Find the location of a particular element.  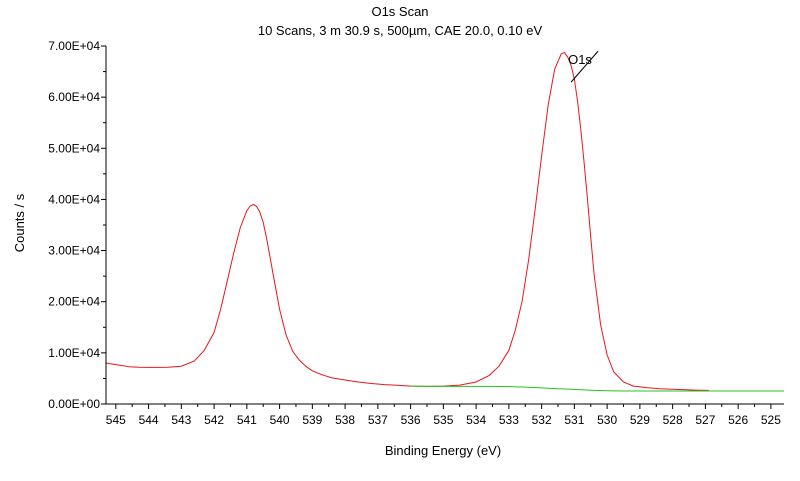

chart-title: O1s Scan is located at coordinates (399, 11).